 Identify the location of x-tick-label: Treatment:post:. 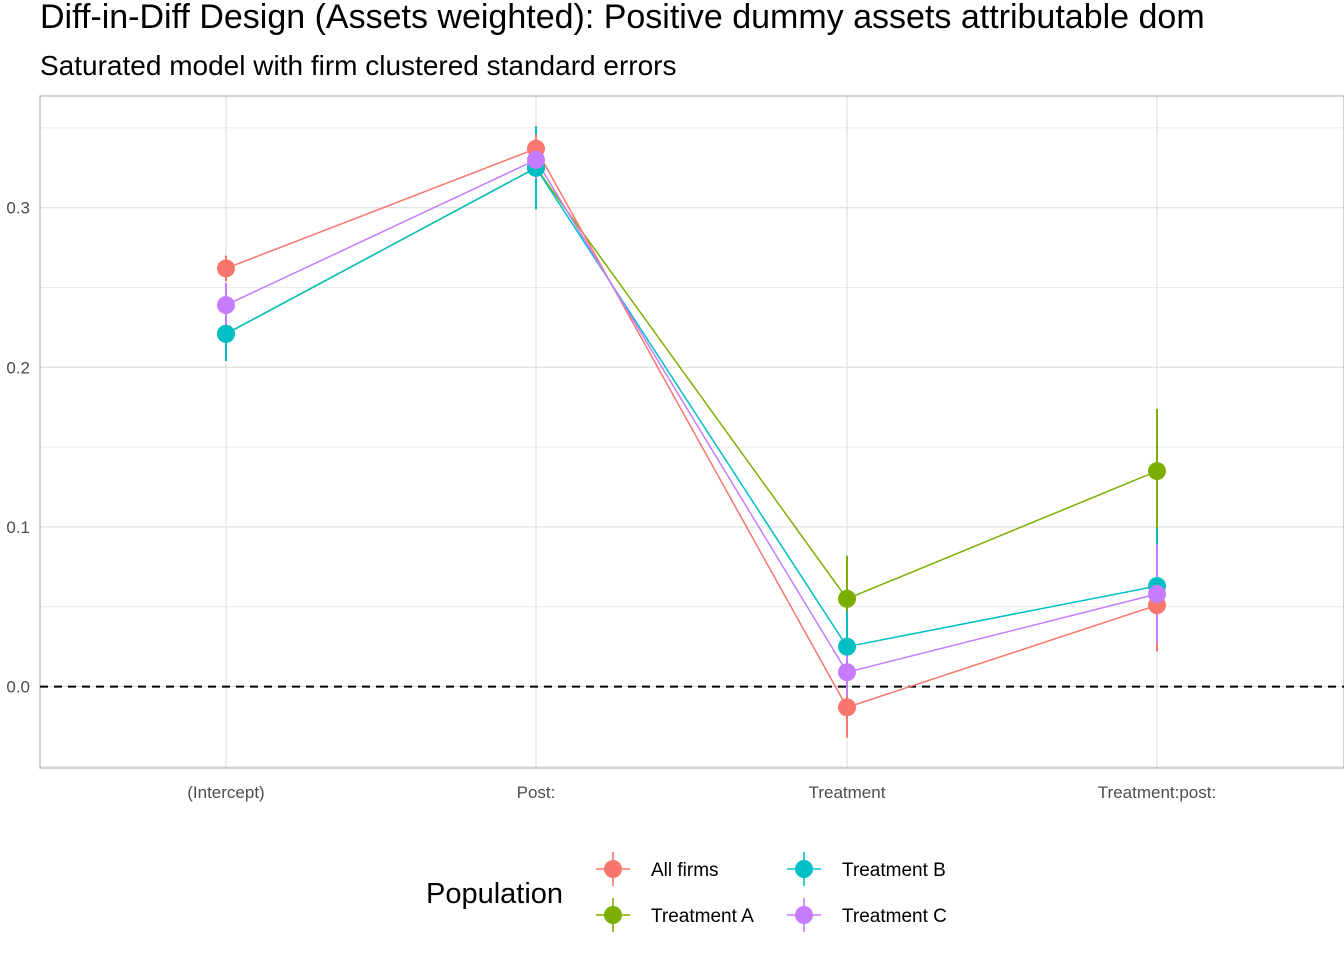
(1157, 792).